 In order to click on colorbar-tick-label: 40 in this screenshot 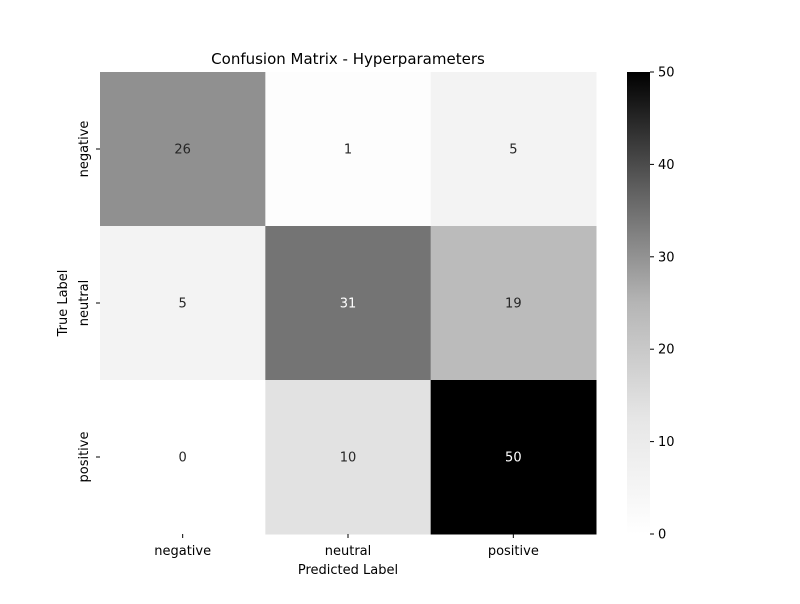, I will do `click(666, 165)`.